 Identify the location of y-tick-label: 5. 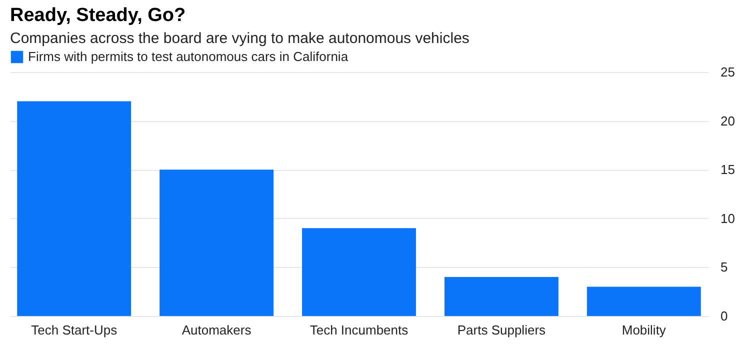
(724, 267).